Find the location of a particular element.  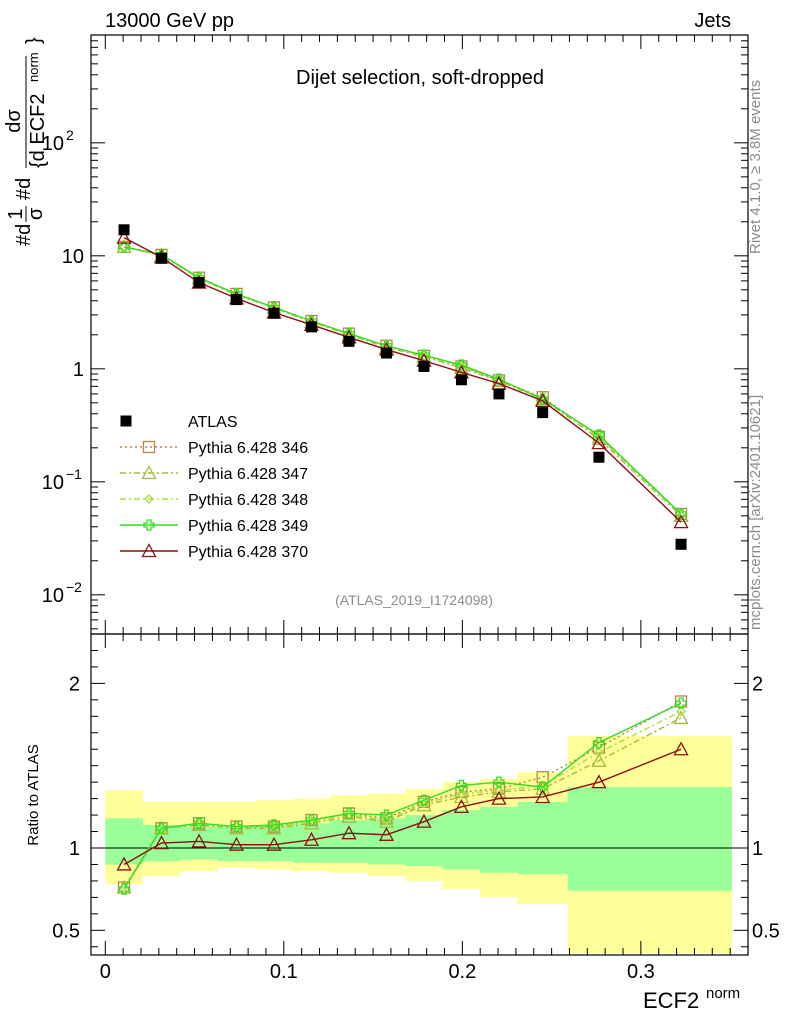

svg-text: dσ is located at coordinates (14, 121).